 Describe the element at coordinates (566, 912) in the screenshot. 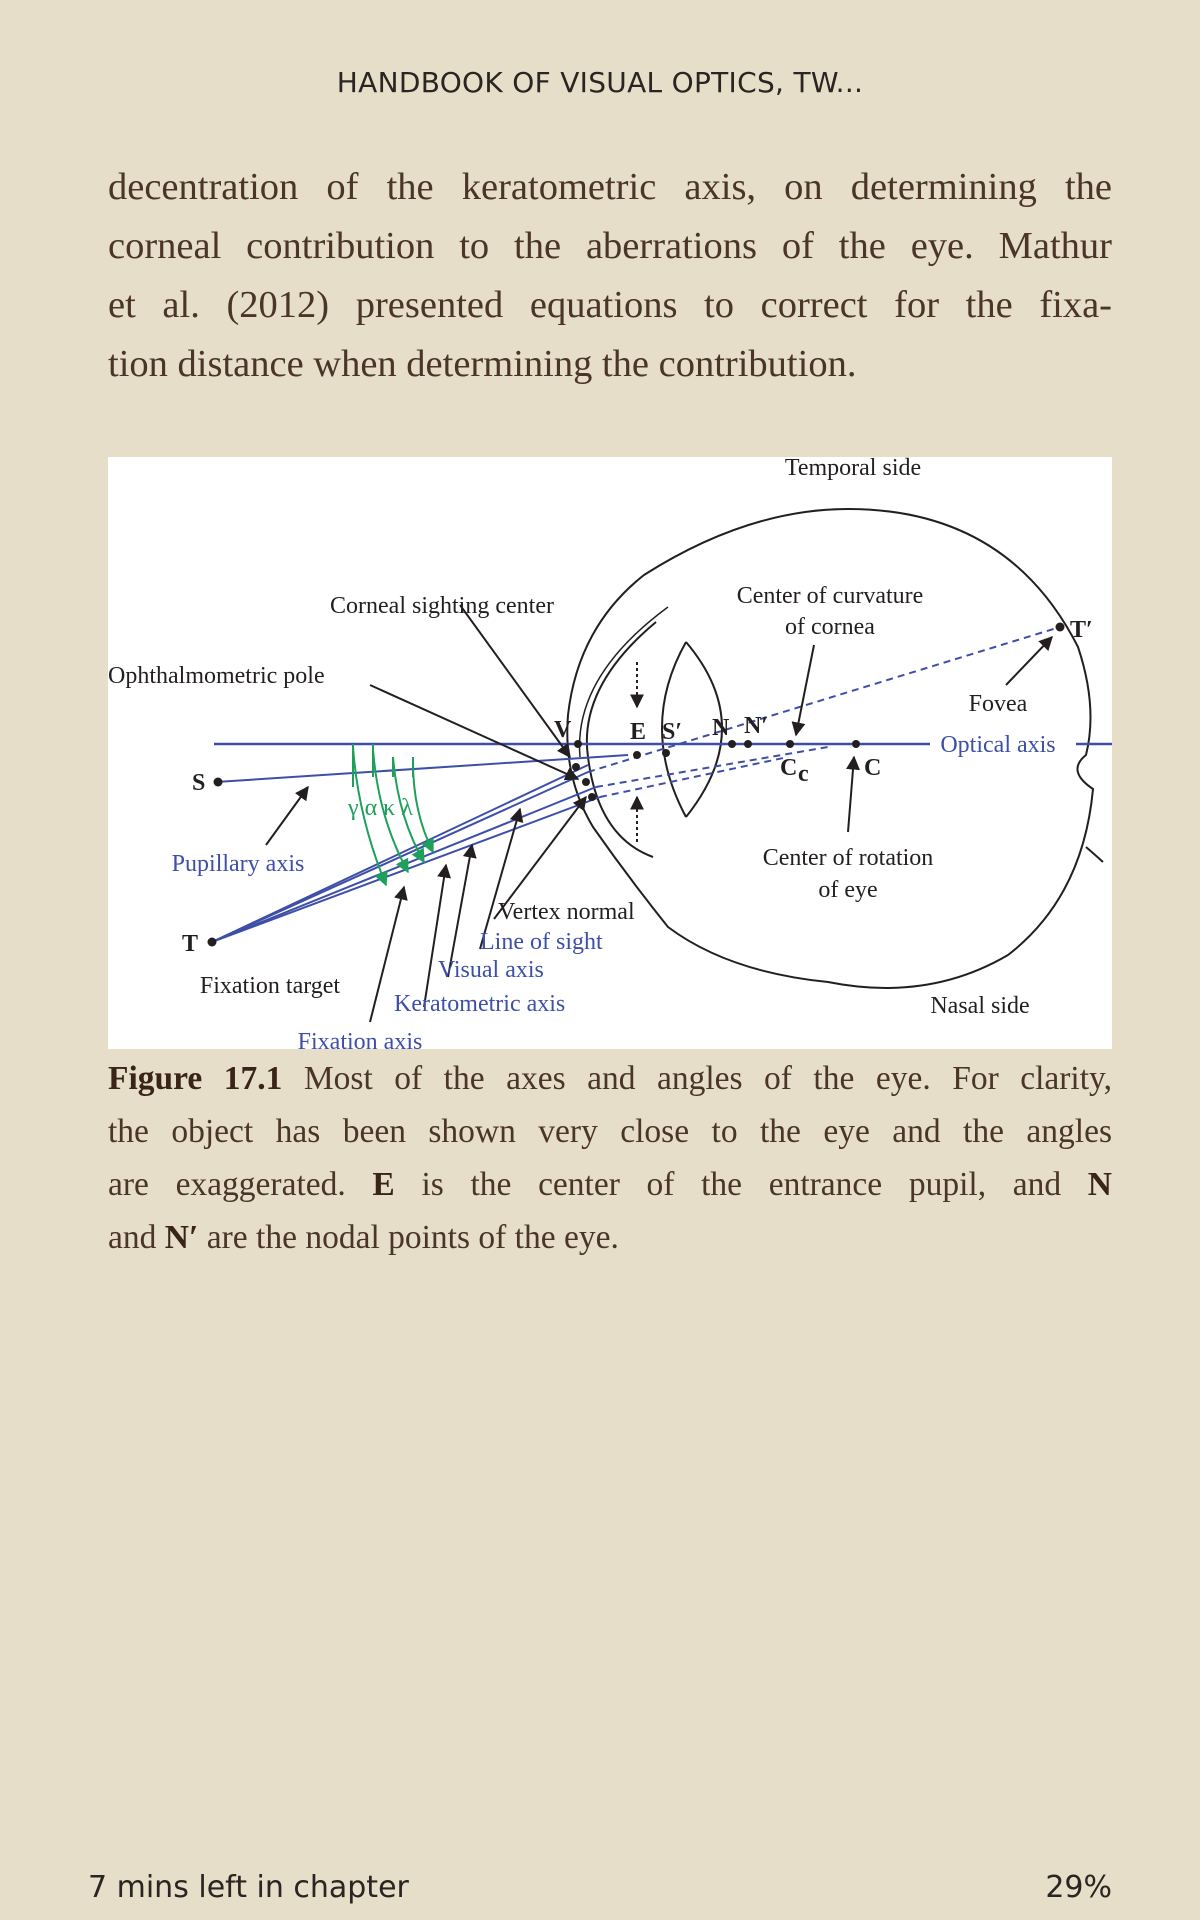

I see `label-vertex-normal: Vertex normal` at that location.